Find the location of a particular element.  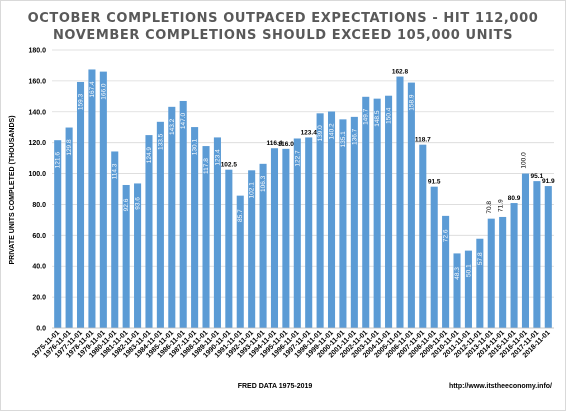

x-axis-label: FRED DATA 1975-2019 is located at coordinates (275, 386).